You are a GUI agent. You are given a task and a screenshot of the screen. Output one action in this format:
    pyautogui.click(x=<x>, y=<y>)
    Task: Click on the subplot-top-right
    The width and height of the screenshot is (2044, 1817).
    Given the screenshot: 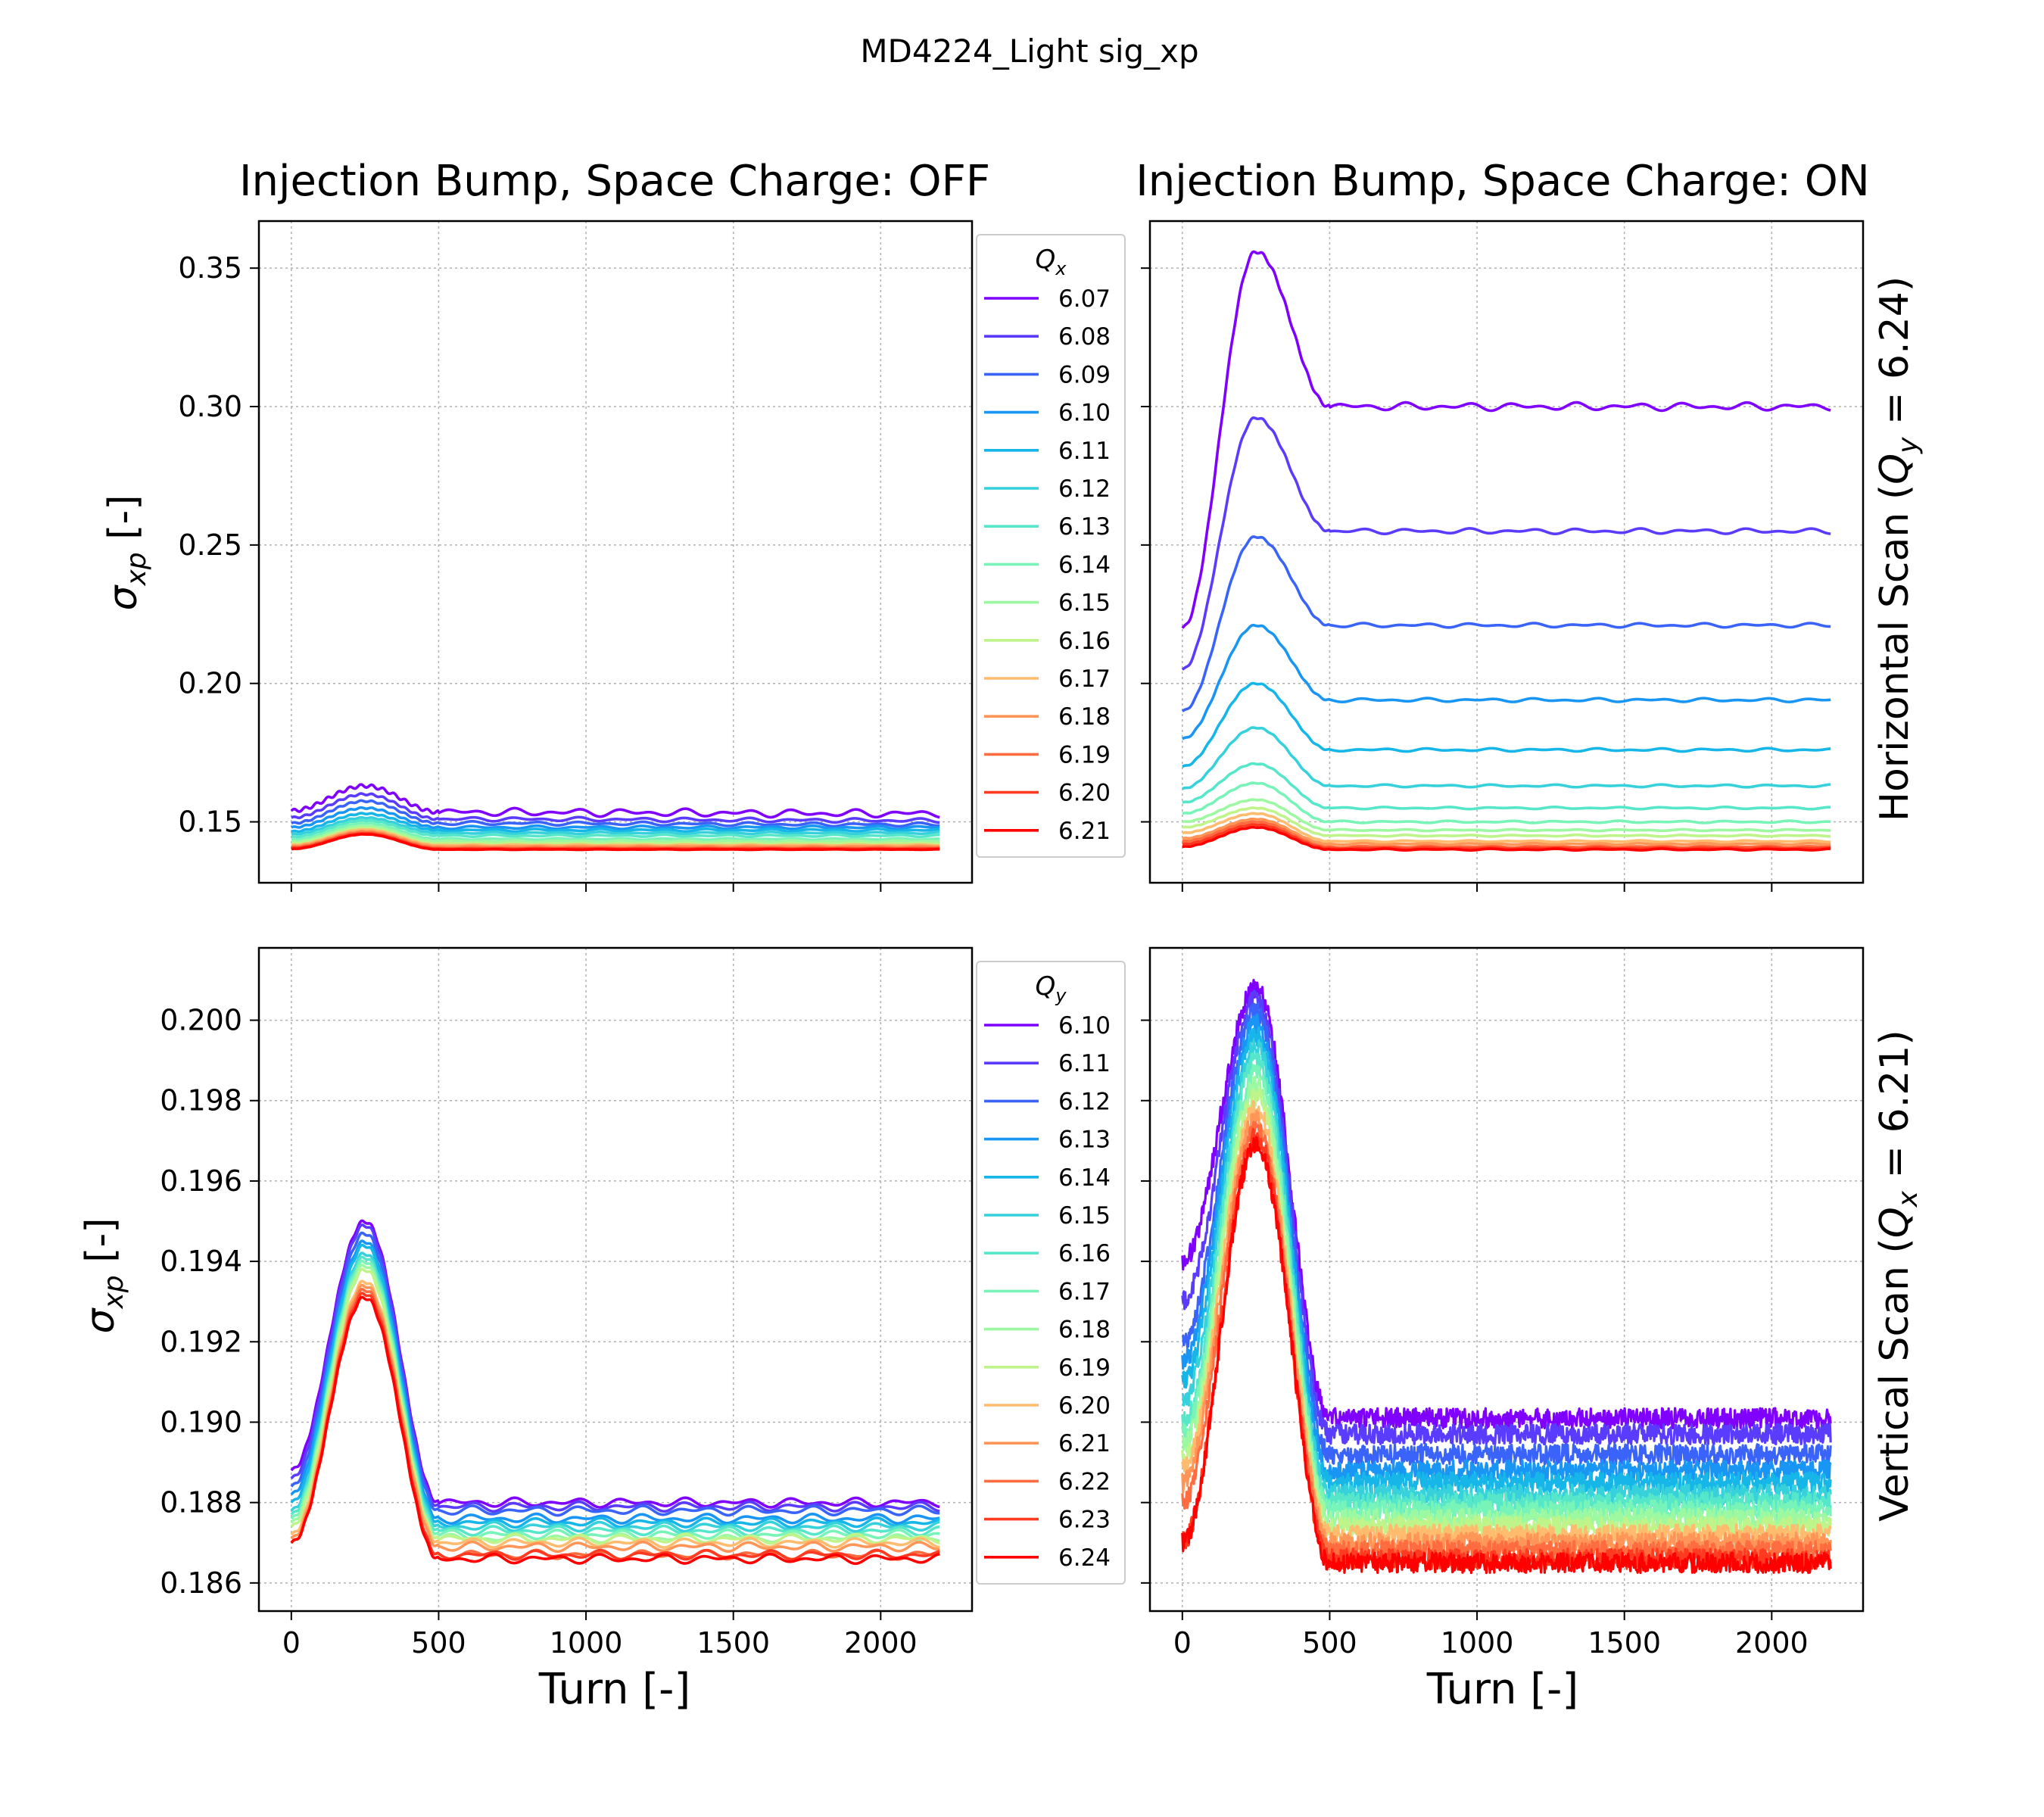 What is the action you would take?
    pyautogui.click(x=1503, y=556)
    